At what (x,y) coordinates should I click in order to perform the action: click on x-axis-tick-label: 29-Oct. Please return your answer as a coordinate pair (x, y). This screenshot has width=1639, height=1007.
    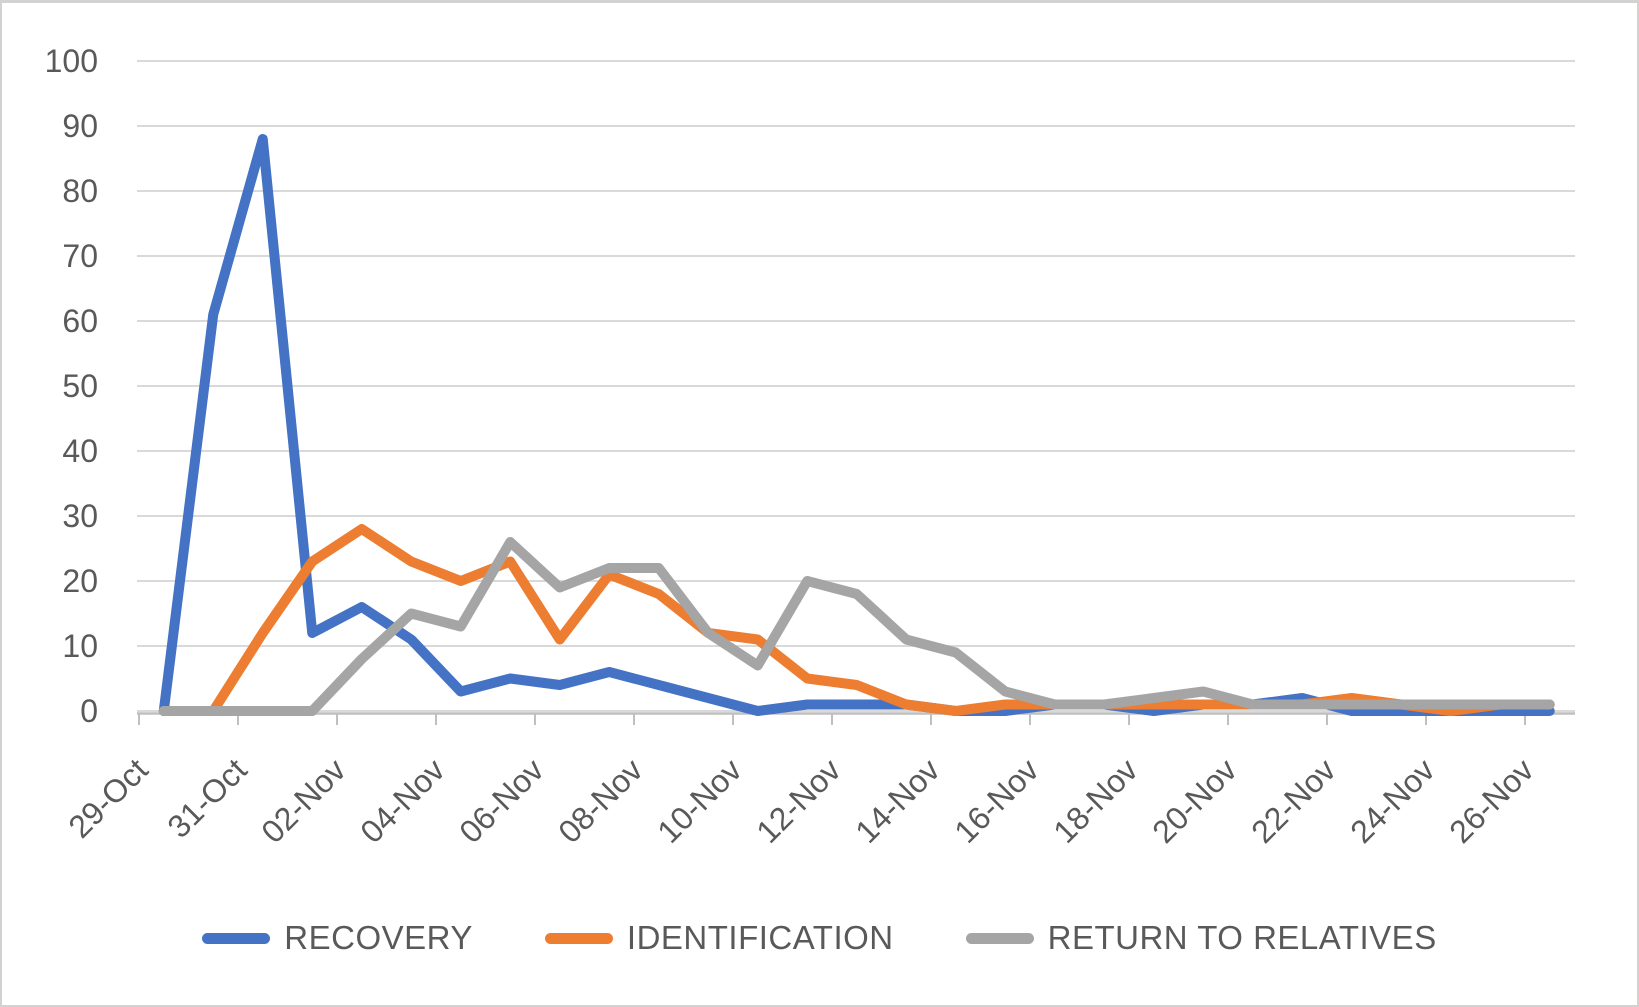
    Looking at the image, I should click on (107, 797).